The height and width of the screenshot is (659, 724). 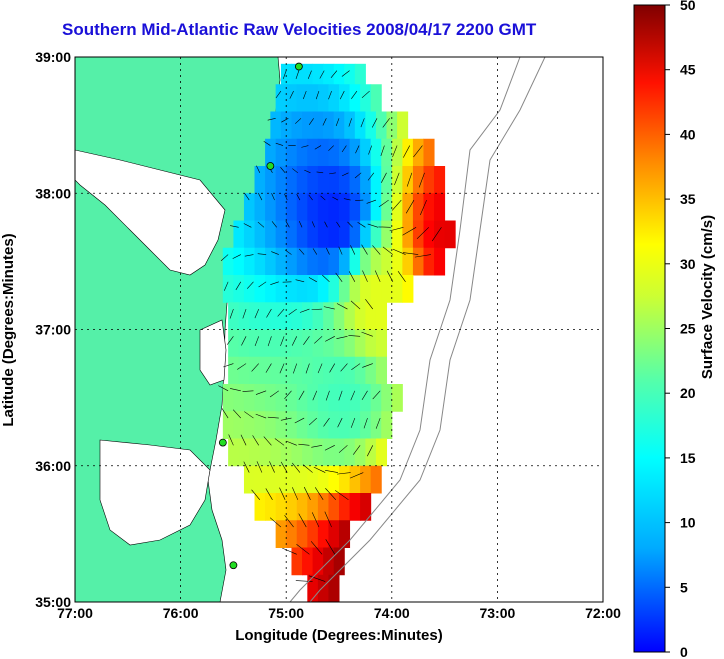 I want to click on inlet-water, so click(x=213, y=352).